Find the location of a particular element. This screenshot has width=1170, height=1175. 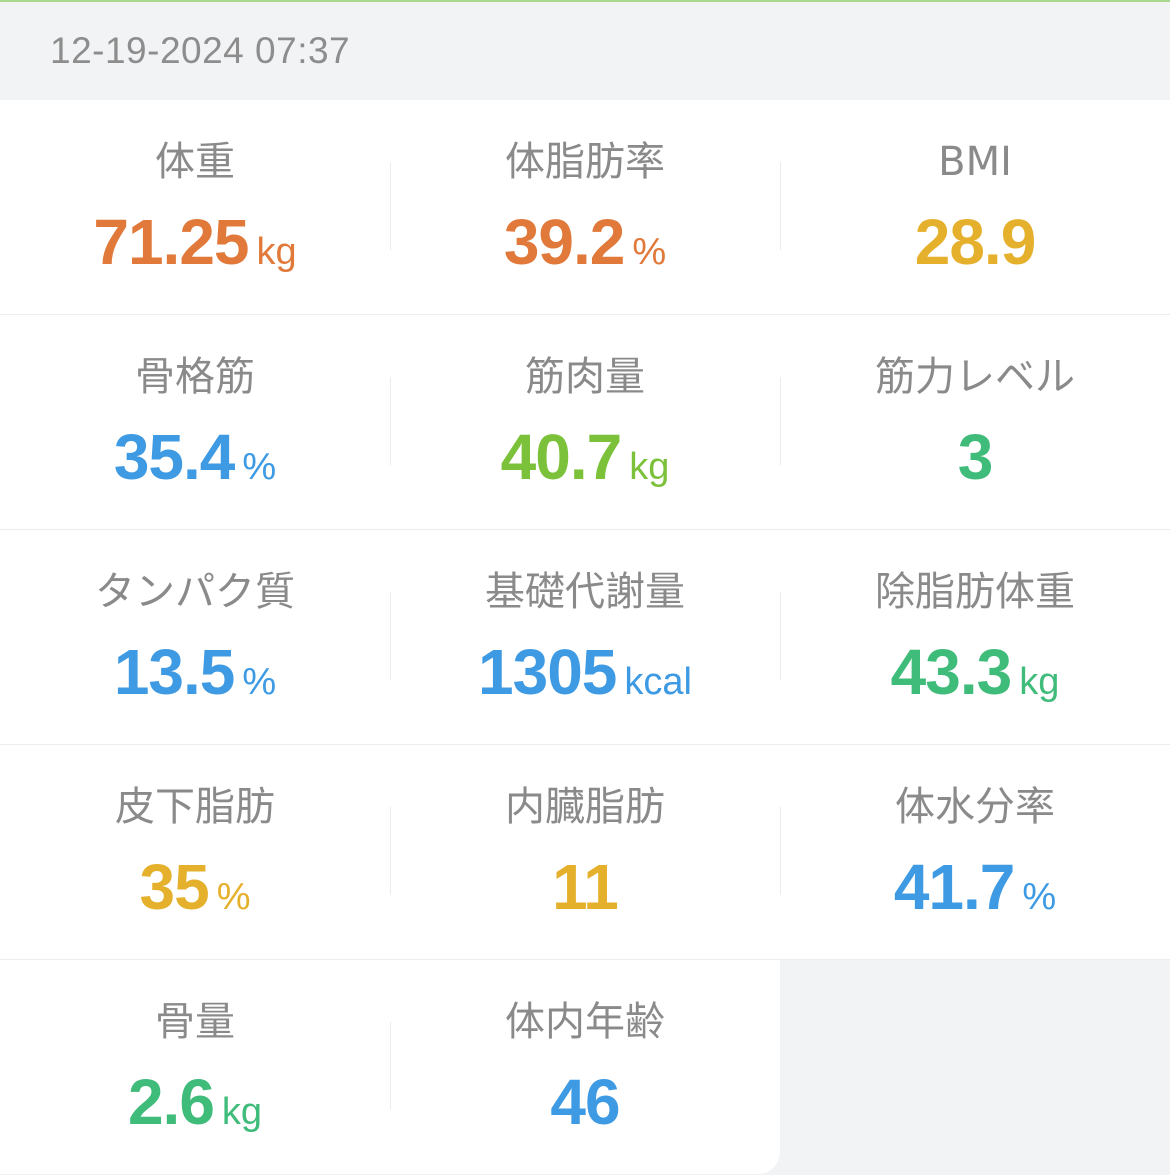

metric-card: 筋肉量 40.7 kg is located at coordinates (585, 422).